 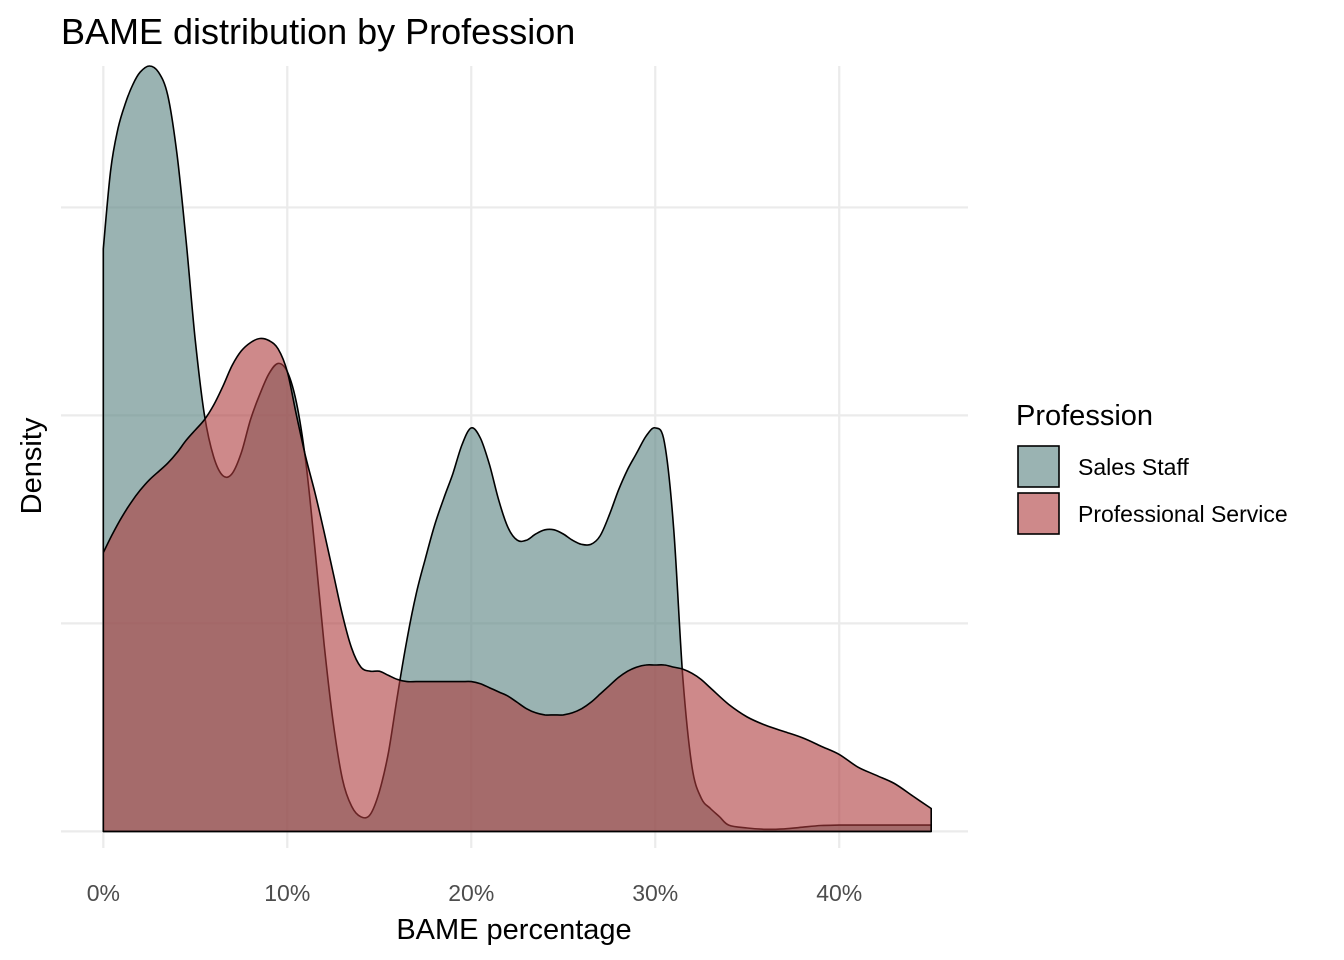 I want to click on x-tick-label: 20%, so click(x=471, y=893).